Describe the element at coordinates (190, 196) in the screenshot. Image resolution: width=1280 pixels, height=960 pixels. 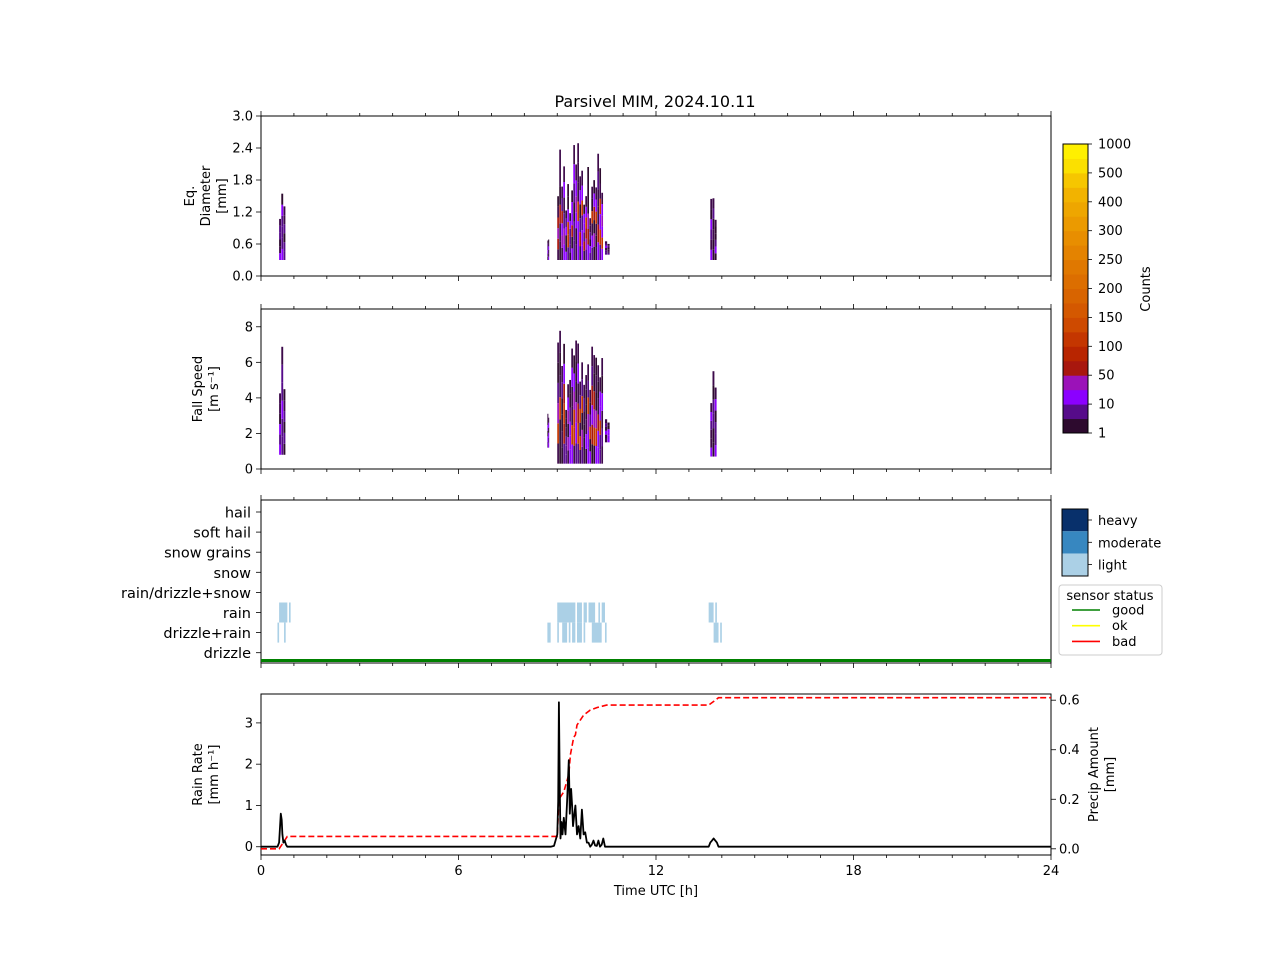
I see `y-axis-label: Eq.` at that location.